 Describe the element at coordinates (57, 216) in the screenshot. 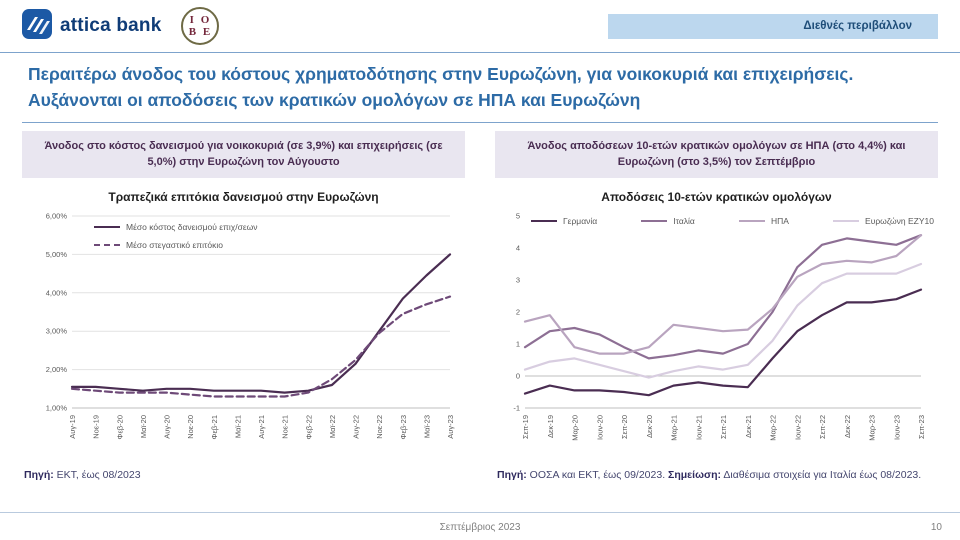

I see `y-tick-label: 6,00%` at that location.